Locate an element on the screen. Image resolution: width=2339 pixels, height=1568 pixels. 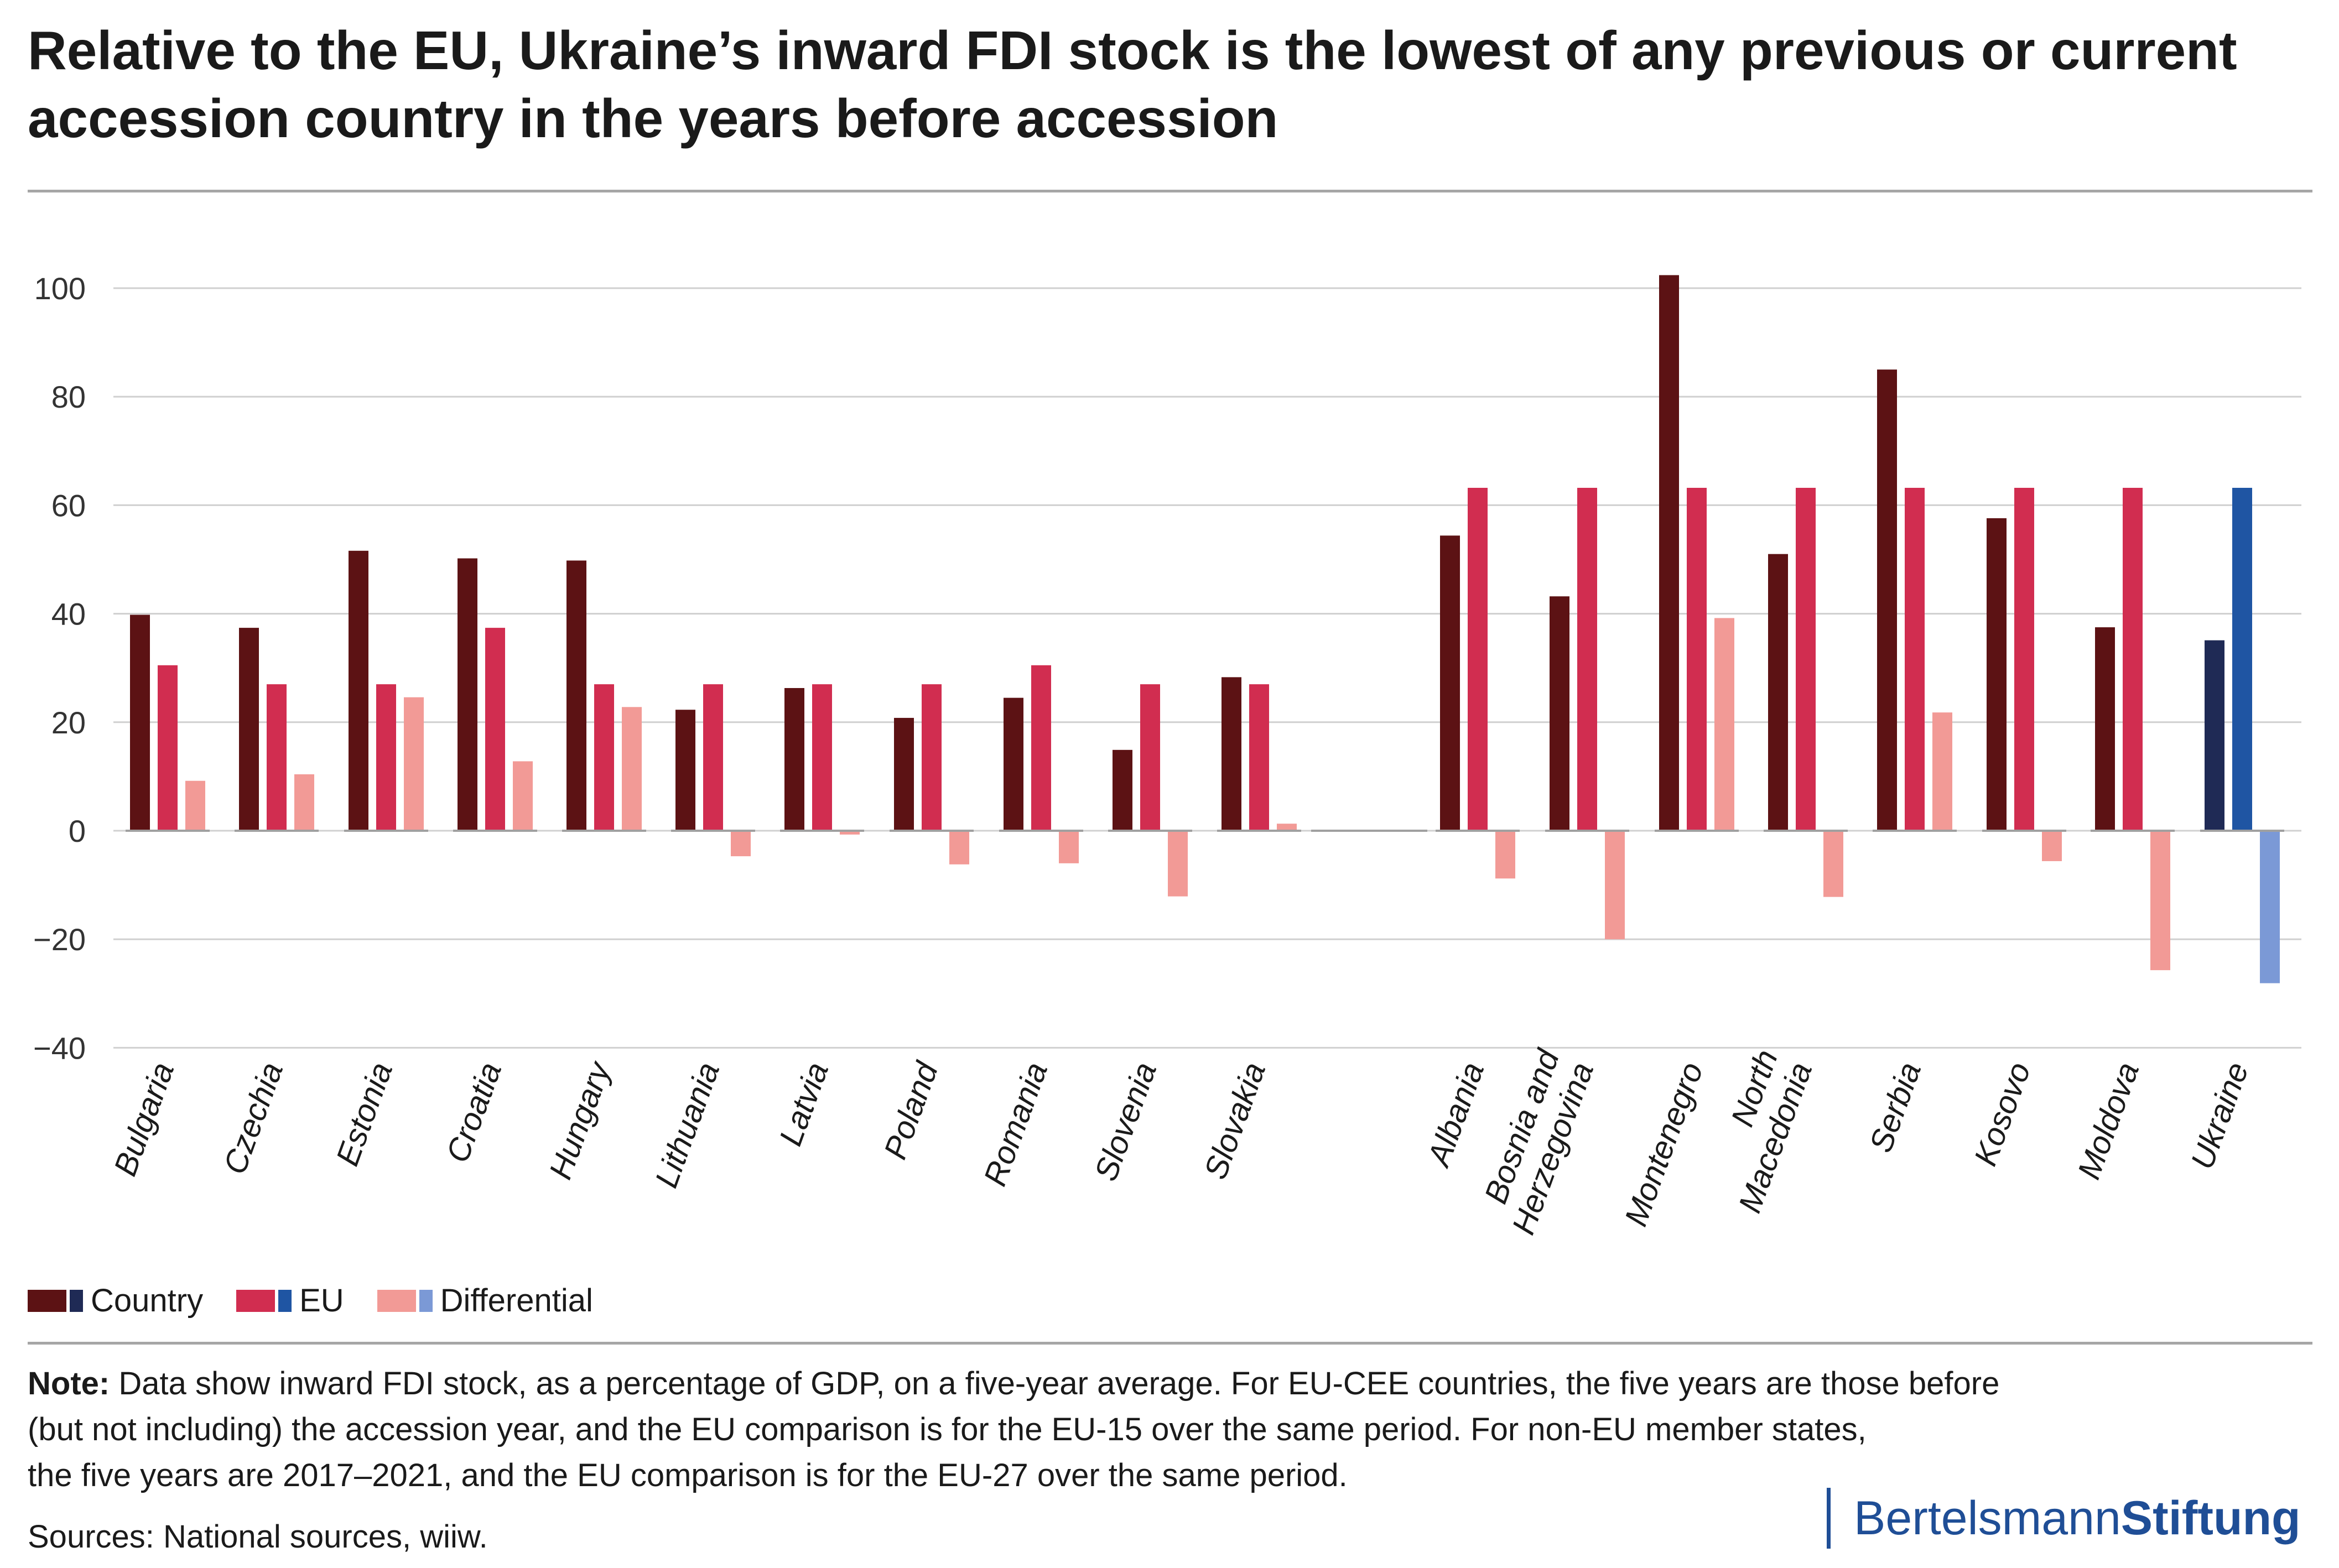
x-tick-label: Slovakia is located at coordinates (1234, 1121).